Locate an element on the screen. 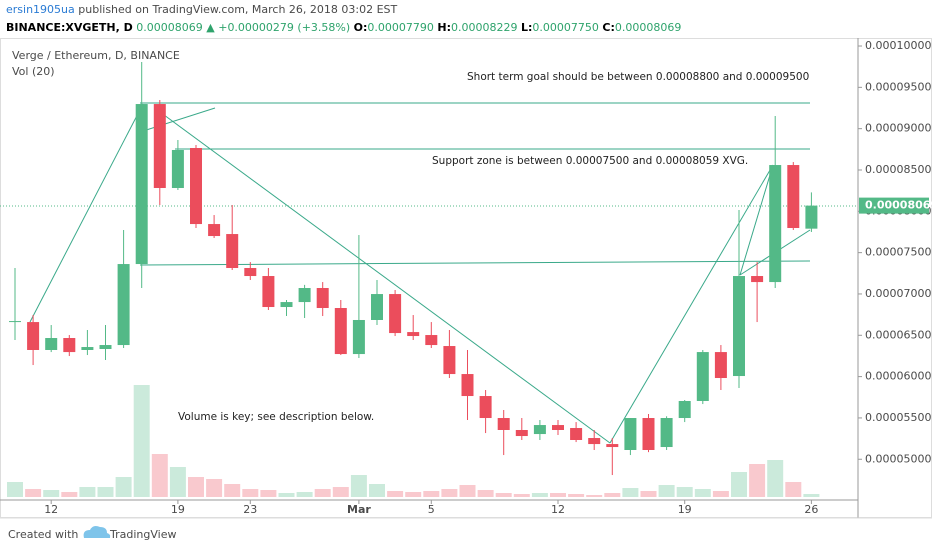 This screenshot has width=932, height=550. y-tick-label: 0.00008500 is located at coordinates (898, 169).